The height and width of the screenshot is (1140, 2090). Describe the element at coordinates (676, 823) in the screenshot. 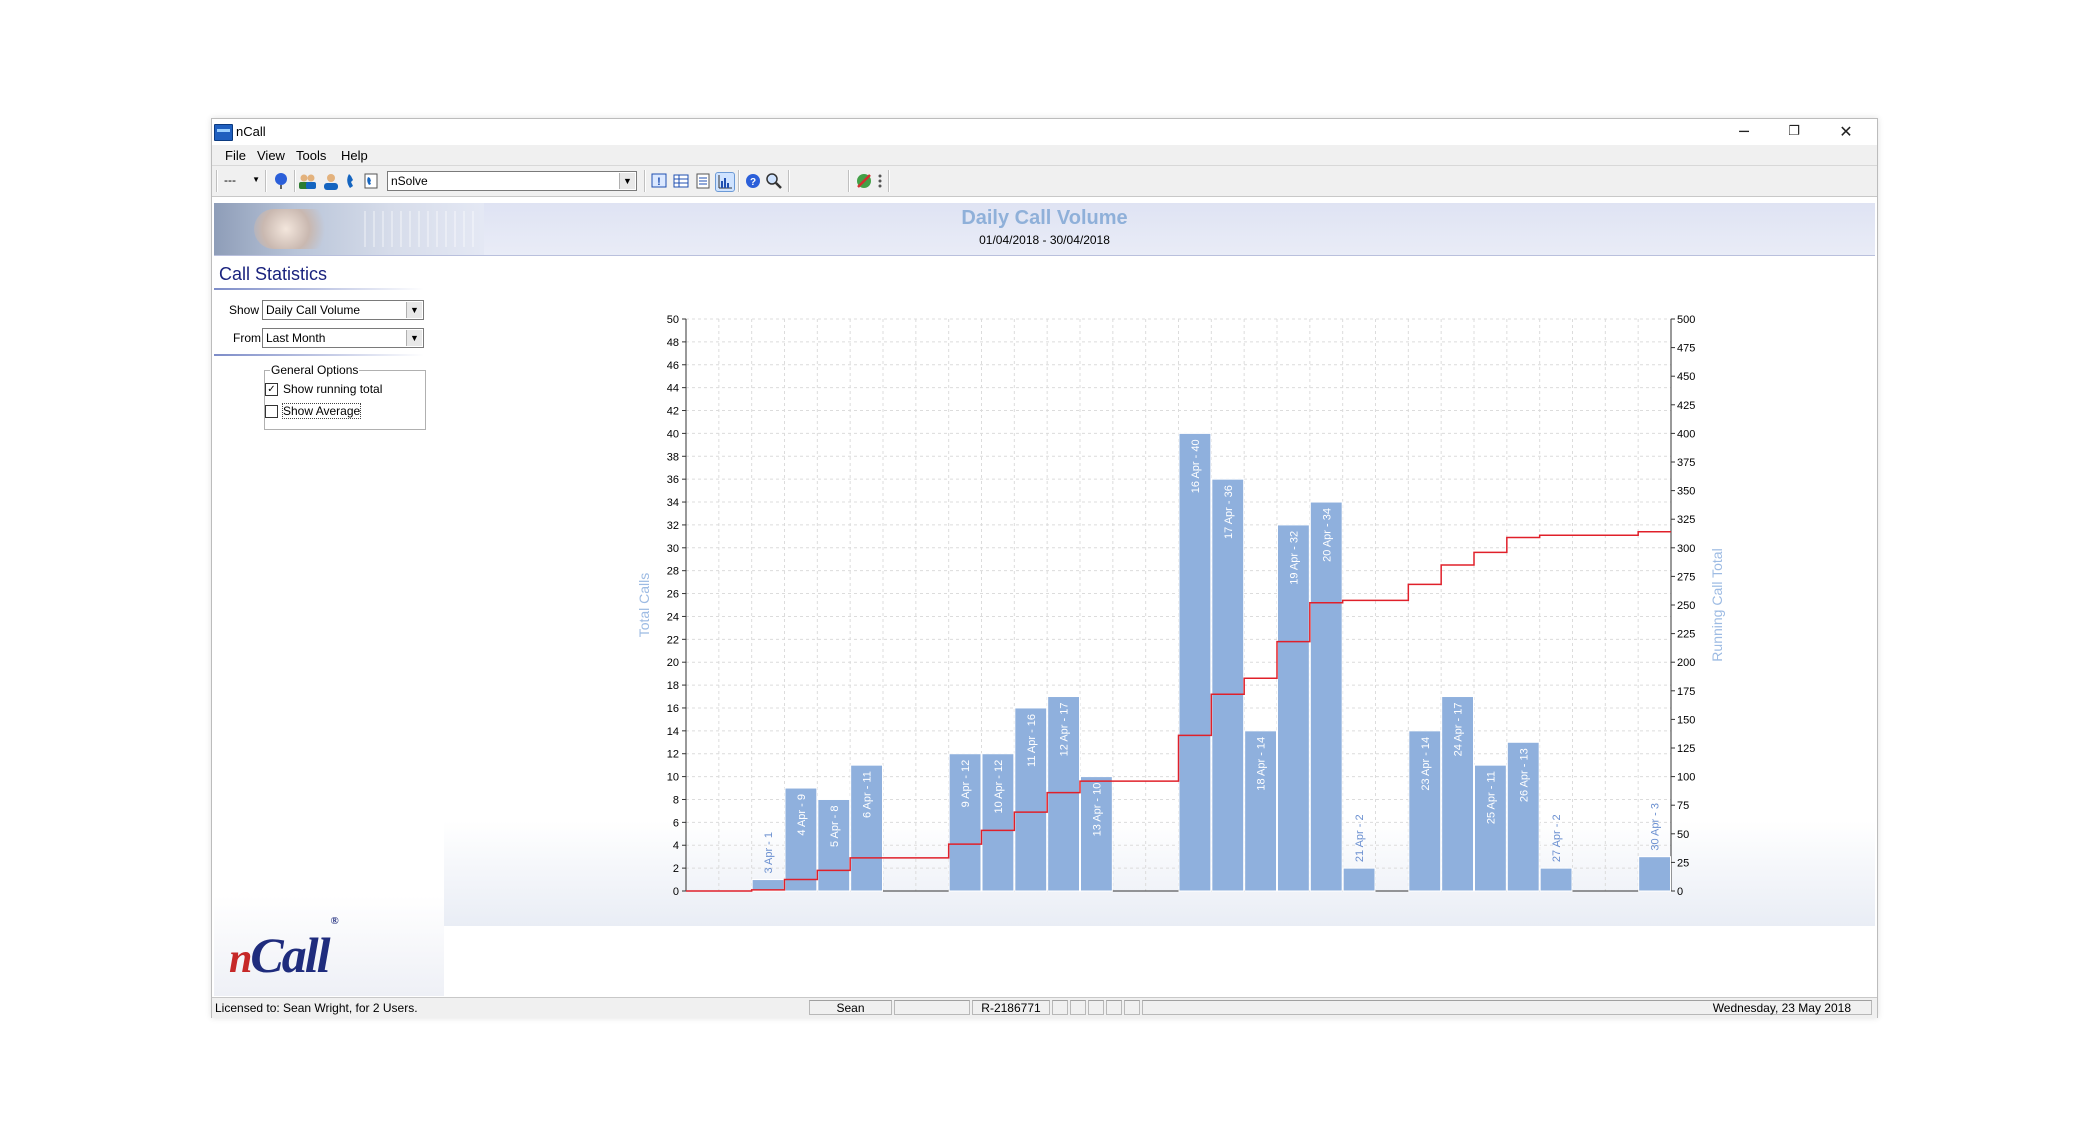

I see `y-tick-label: 6` at that location.